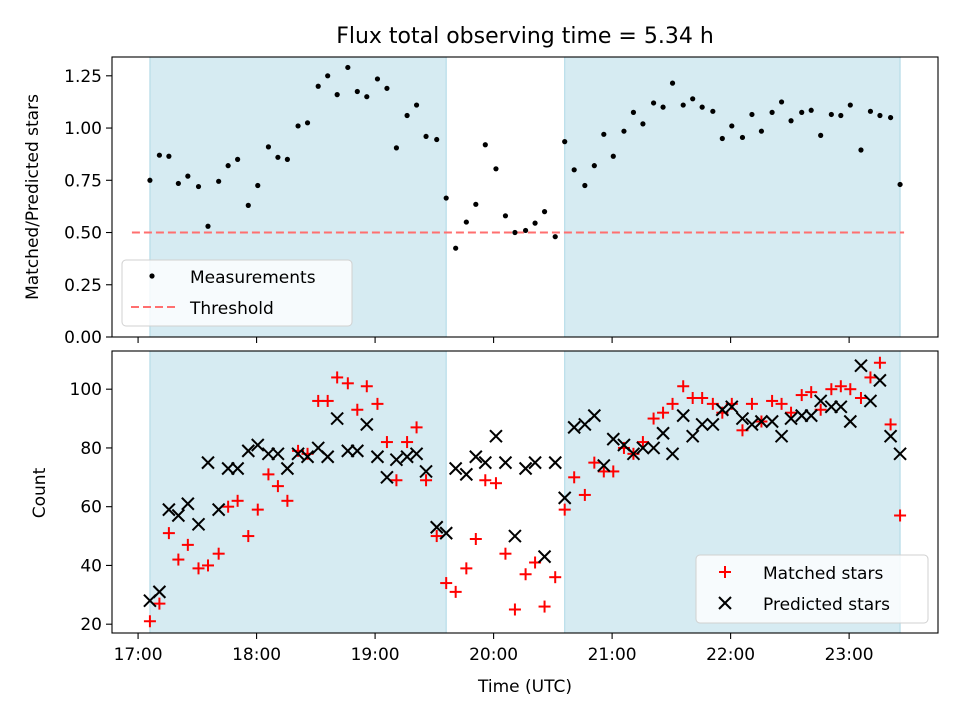 This screenshot has height=720, width=960. I want to click on top-legend: Measurements Threshold, so click(237, 293).